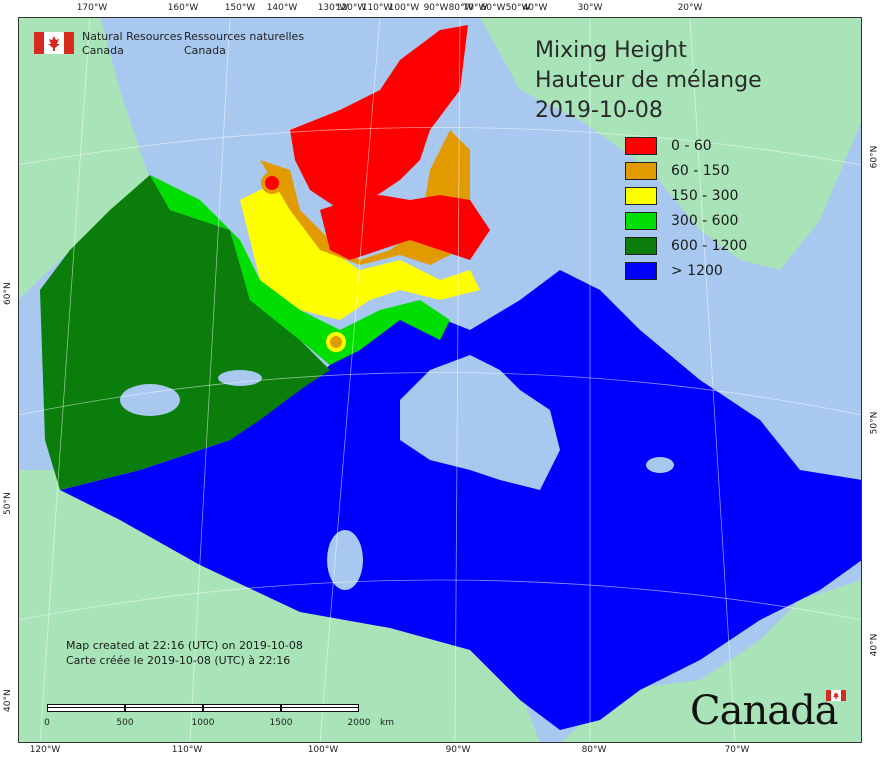 This screenshot has height=760, width=880. I want to click on greenland-land, so click(671, 143).